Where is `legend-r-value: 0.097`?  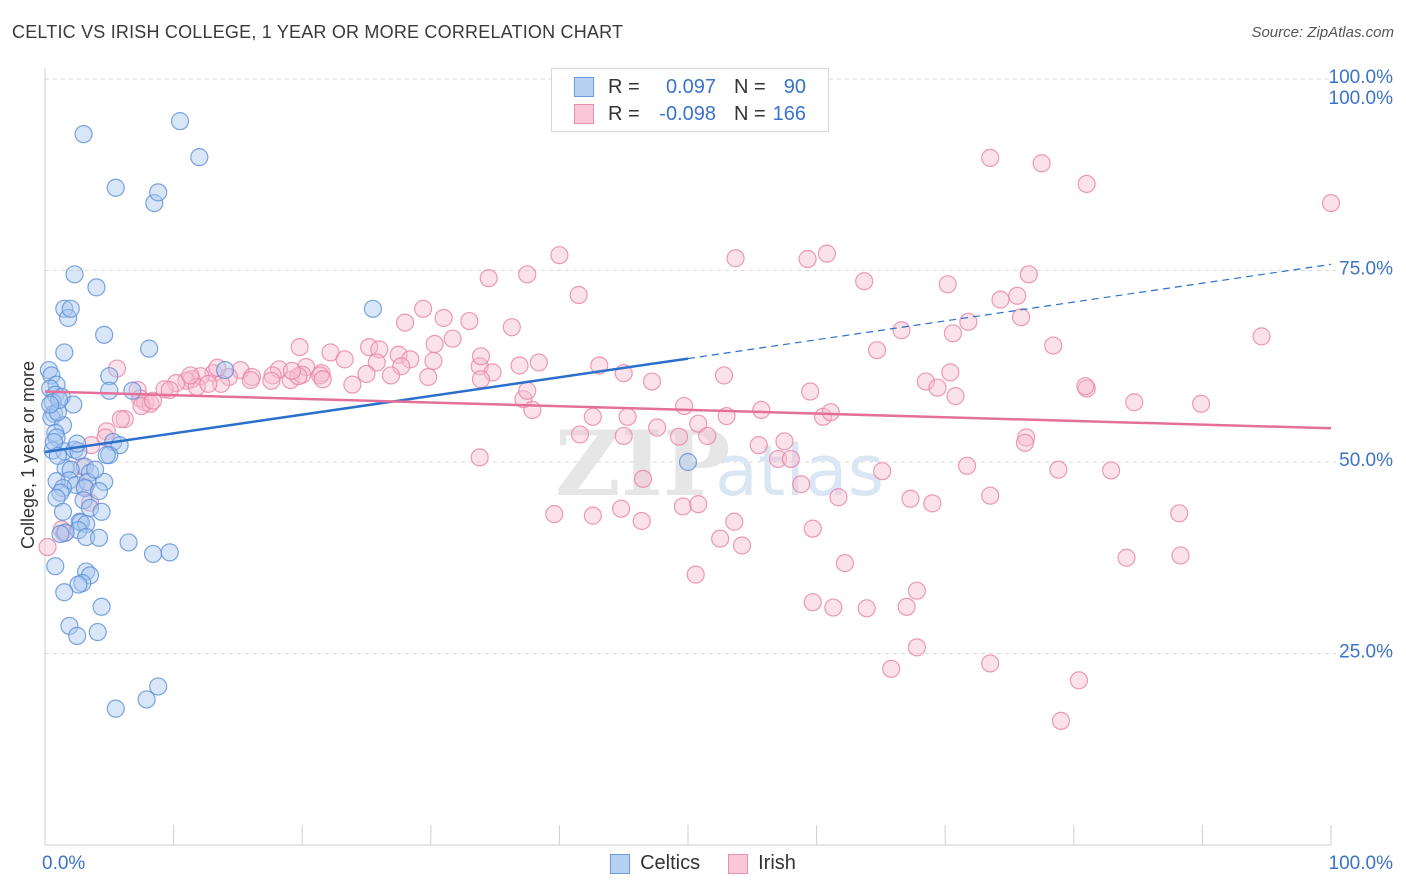 legend-r-value: 0.097 is located at coordinates (690, 86).